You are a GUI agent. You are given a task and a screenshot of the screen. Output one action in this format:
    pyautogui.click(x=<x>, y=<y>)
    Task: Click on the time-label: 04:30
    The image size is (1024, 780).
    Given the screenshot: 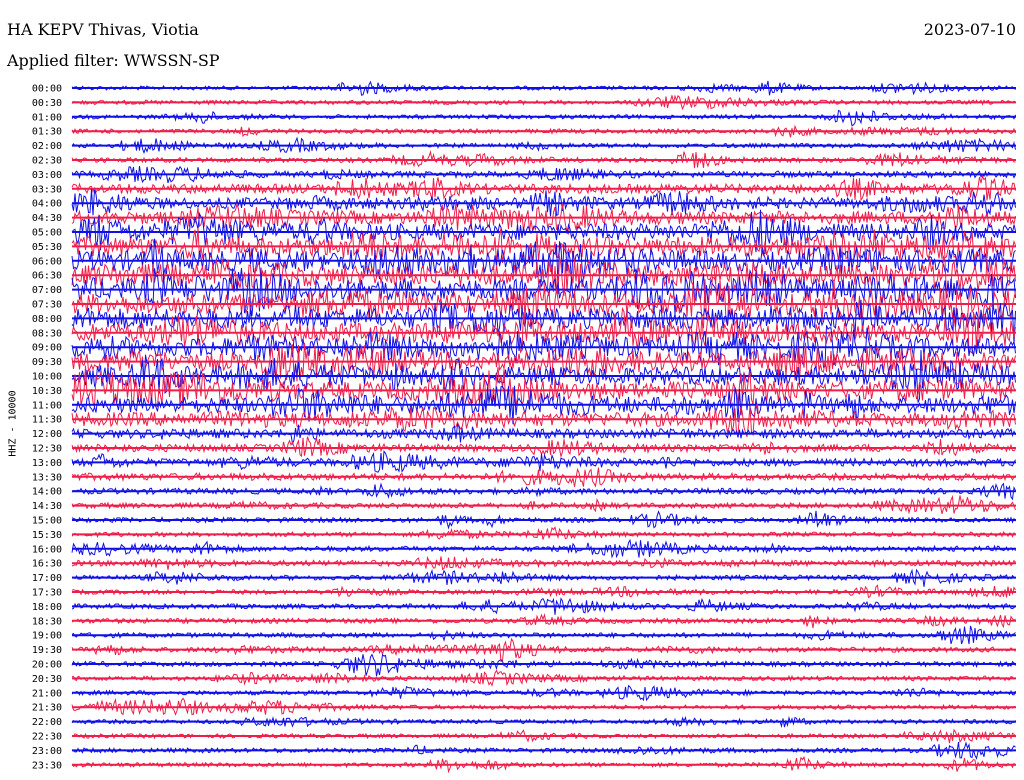 What is the action you would take?
    pyautogui.click(x=47, y=218)
    